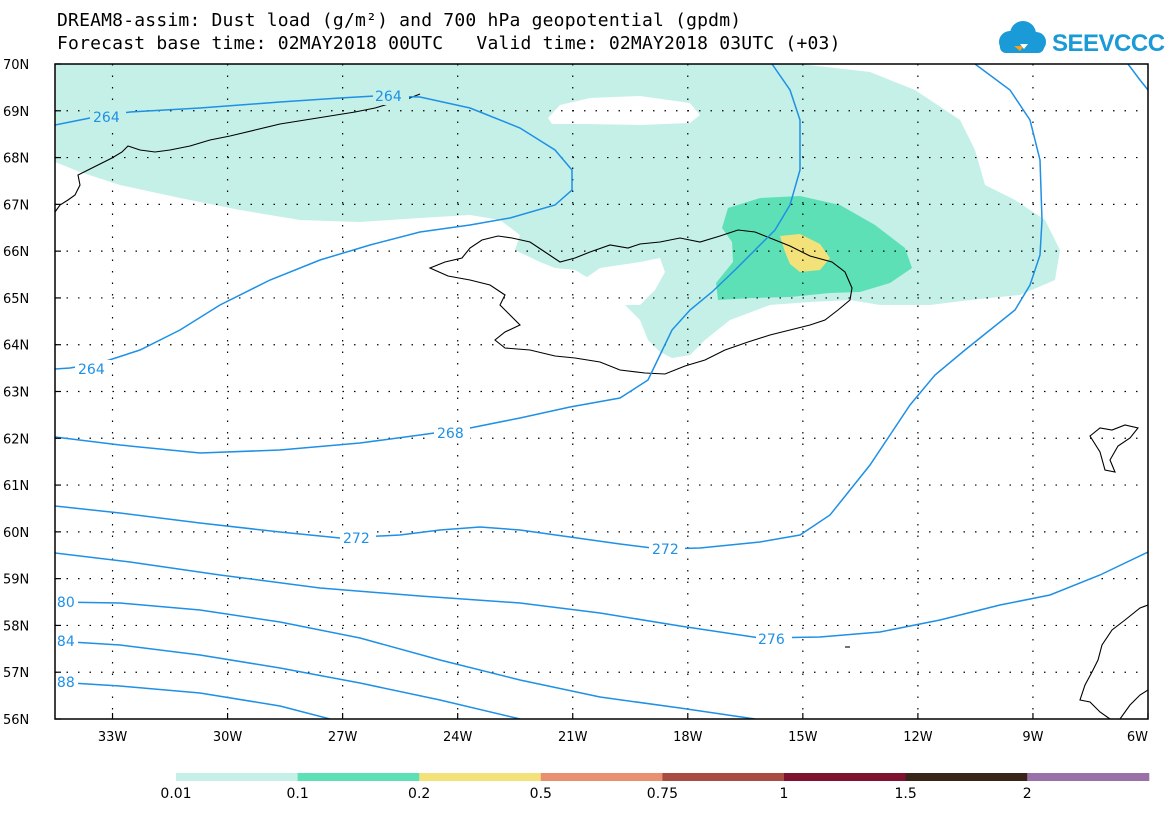 Image resolution: width=1175 pixels, height=815 pixels. Describe the element at coordinates (1108, 43) in the screenshot. I see `logo-text: SEEVCCC` at that location.